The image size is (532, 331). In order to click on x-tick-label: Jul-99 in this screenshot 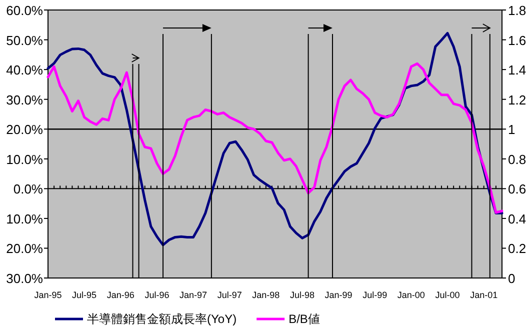, I will do `click(375, 295)`.